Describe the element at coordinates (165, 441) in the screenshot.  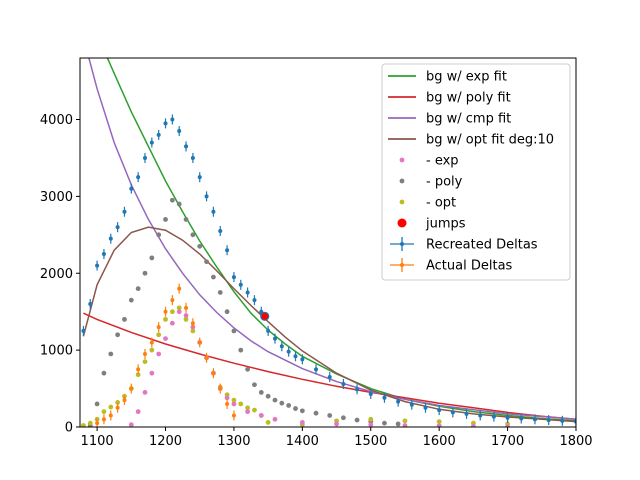
I see `x-tick-label-1200: 1200` at that location.